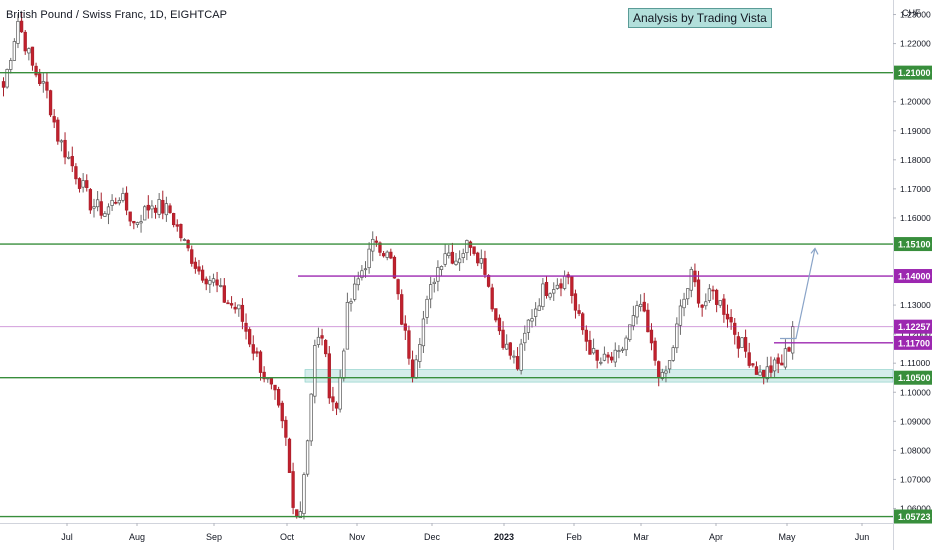  I want to click on level-badge-label: 1.05723, so click(914, 517).